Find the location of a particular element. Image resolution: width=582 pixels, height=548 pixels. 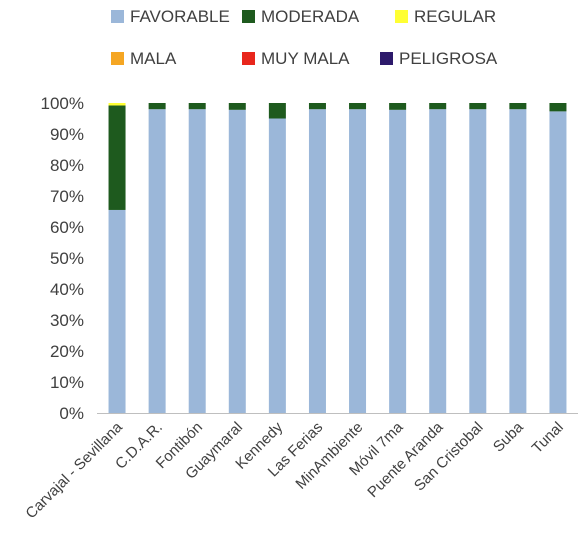

y-tick-label: 0% is located at coordinates (71, 413).